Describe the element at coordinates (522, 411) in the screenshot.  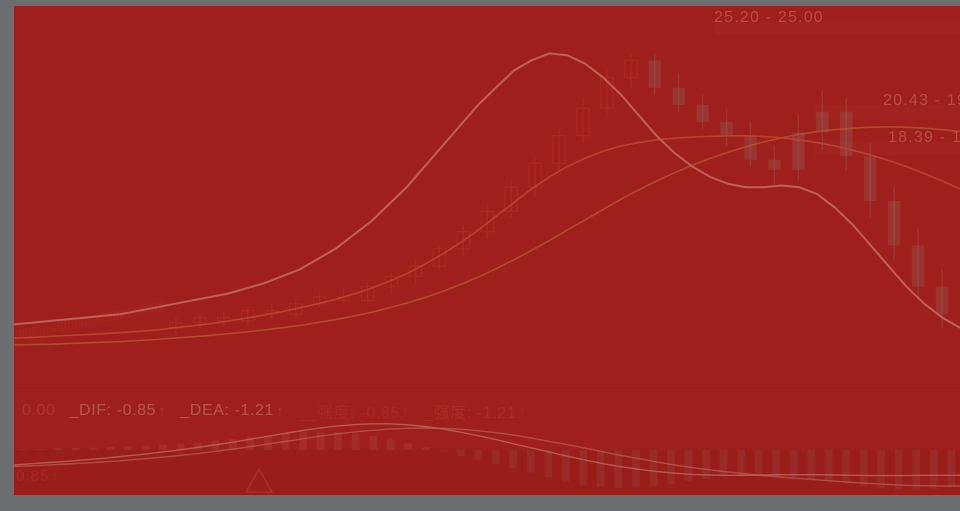
I see `strength-2-up-arrow-icon: ↑` at that location.